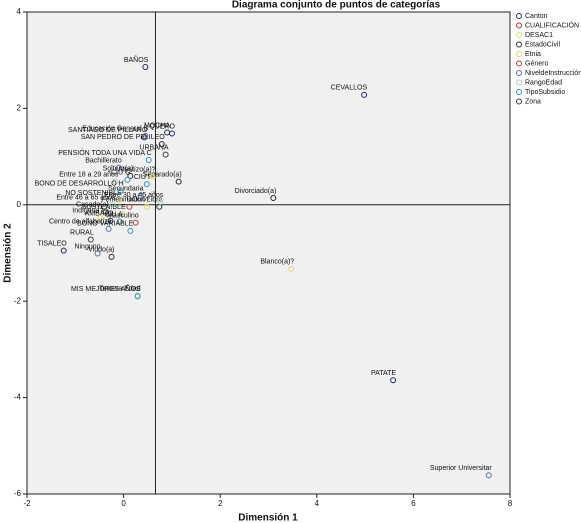  I want to click on point-label: Femenino, so click(116, 200).